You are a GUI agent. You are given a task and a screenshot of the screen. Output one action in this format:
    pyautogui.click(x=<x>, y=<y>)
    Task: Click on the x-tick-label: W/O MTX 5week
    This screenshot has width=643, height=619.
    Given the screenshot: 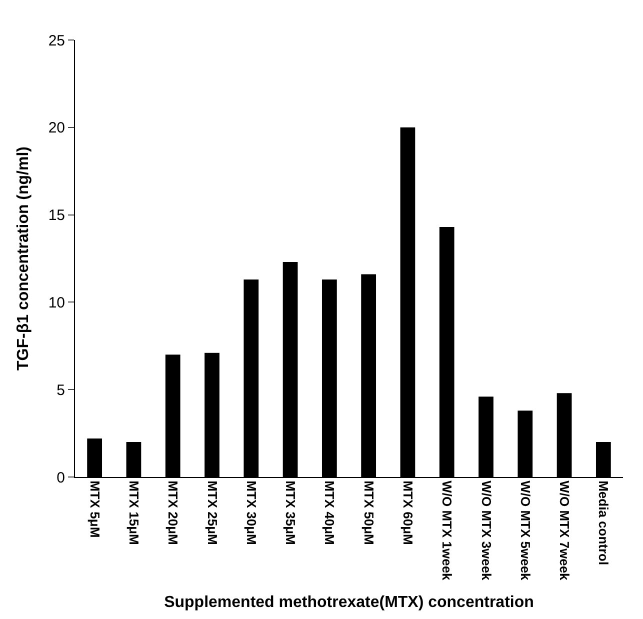 What is the action you would take?
    pyautogui.click(x=525, y=531)
    